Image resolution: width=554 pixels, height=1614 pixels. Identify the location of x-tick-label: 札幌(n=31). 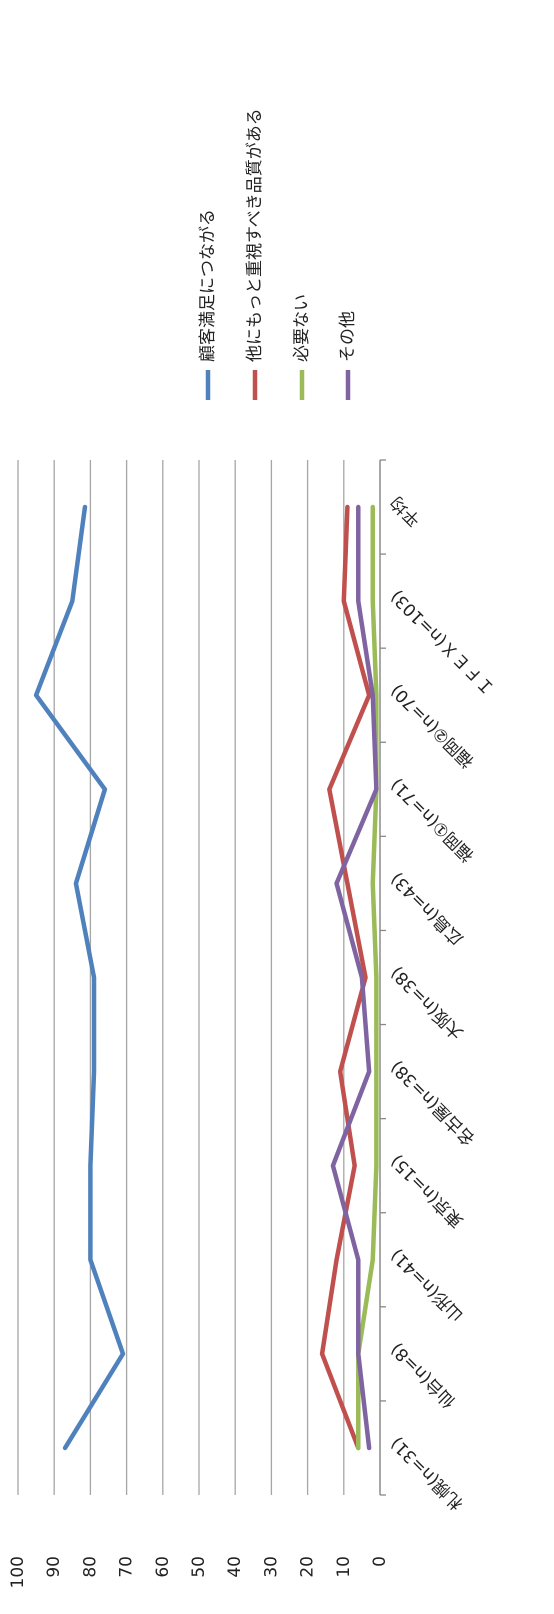
(427, 1473).